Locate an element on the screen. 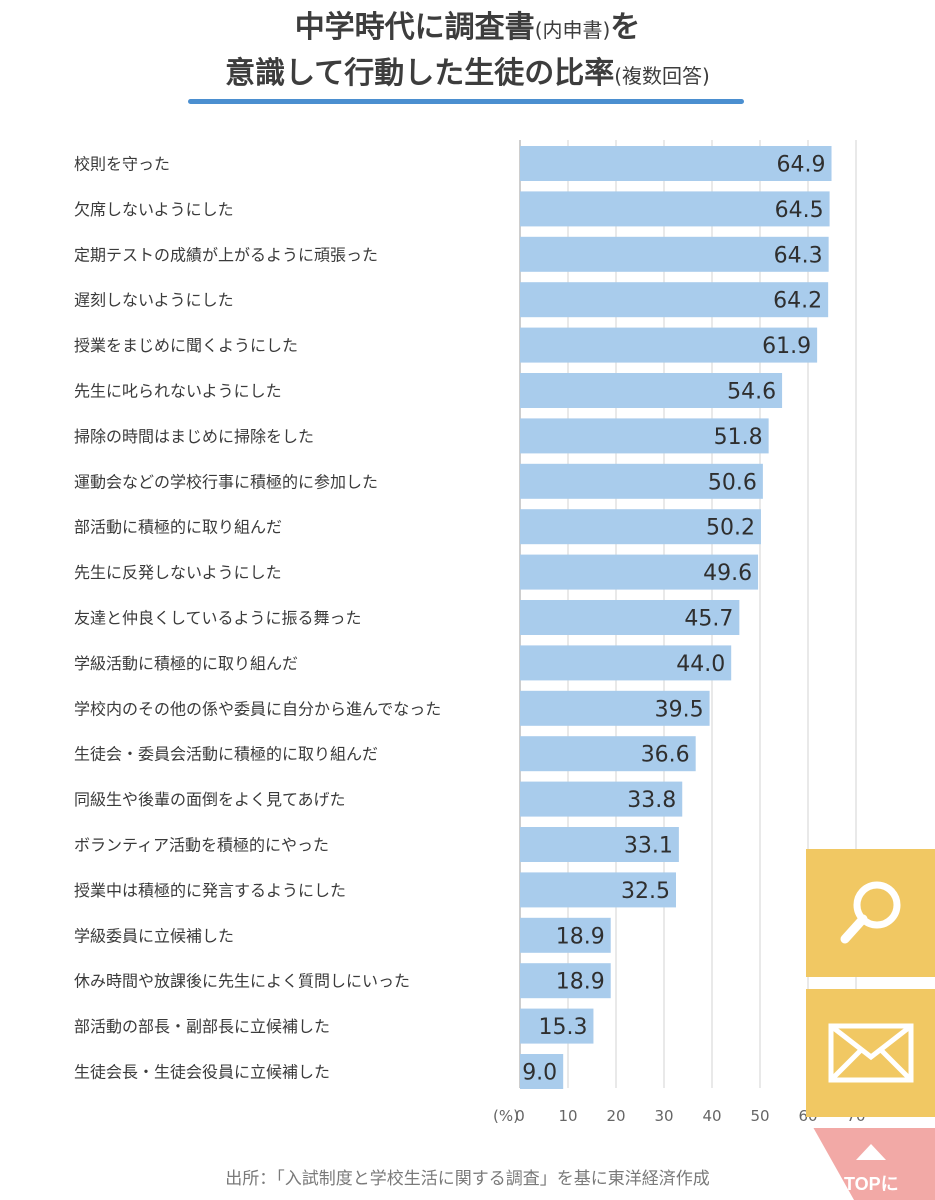 This screenshot has width=935, height=1200. search-button is located at coordinates (870, 913).